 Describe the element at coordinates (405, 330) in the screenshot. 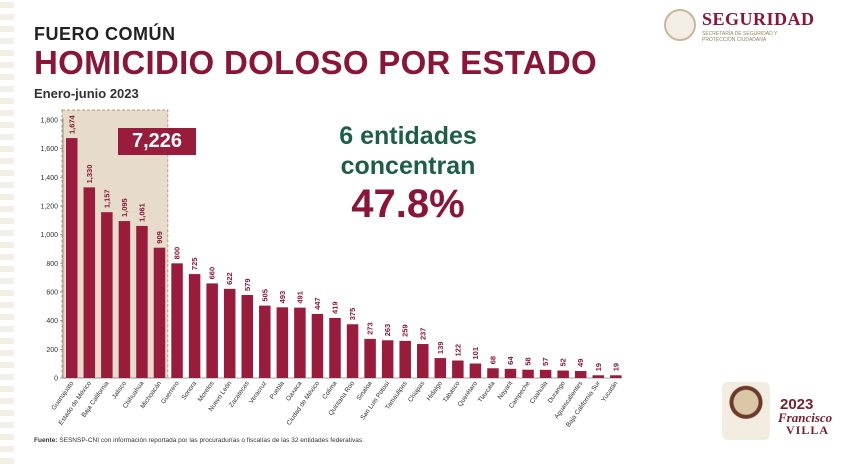

I see `bar-value-label: 259` at that location.